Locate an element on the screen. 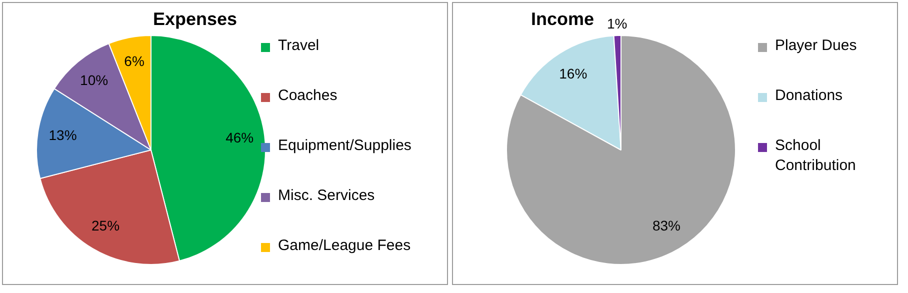  data-label: 46% is located at coordinates (240, 138).